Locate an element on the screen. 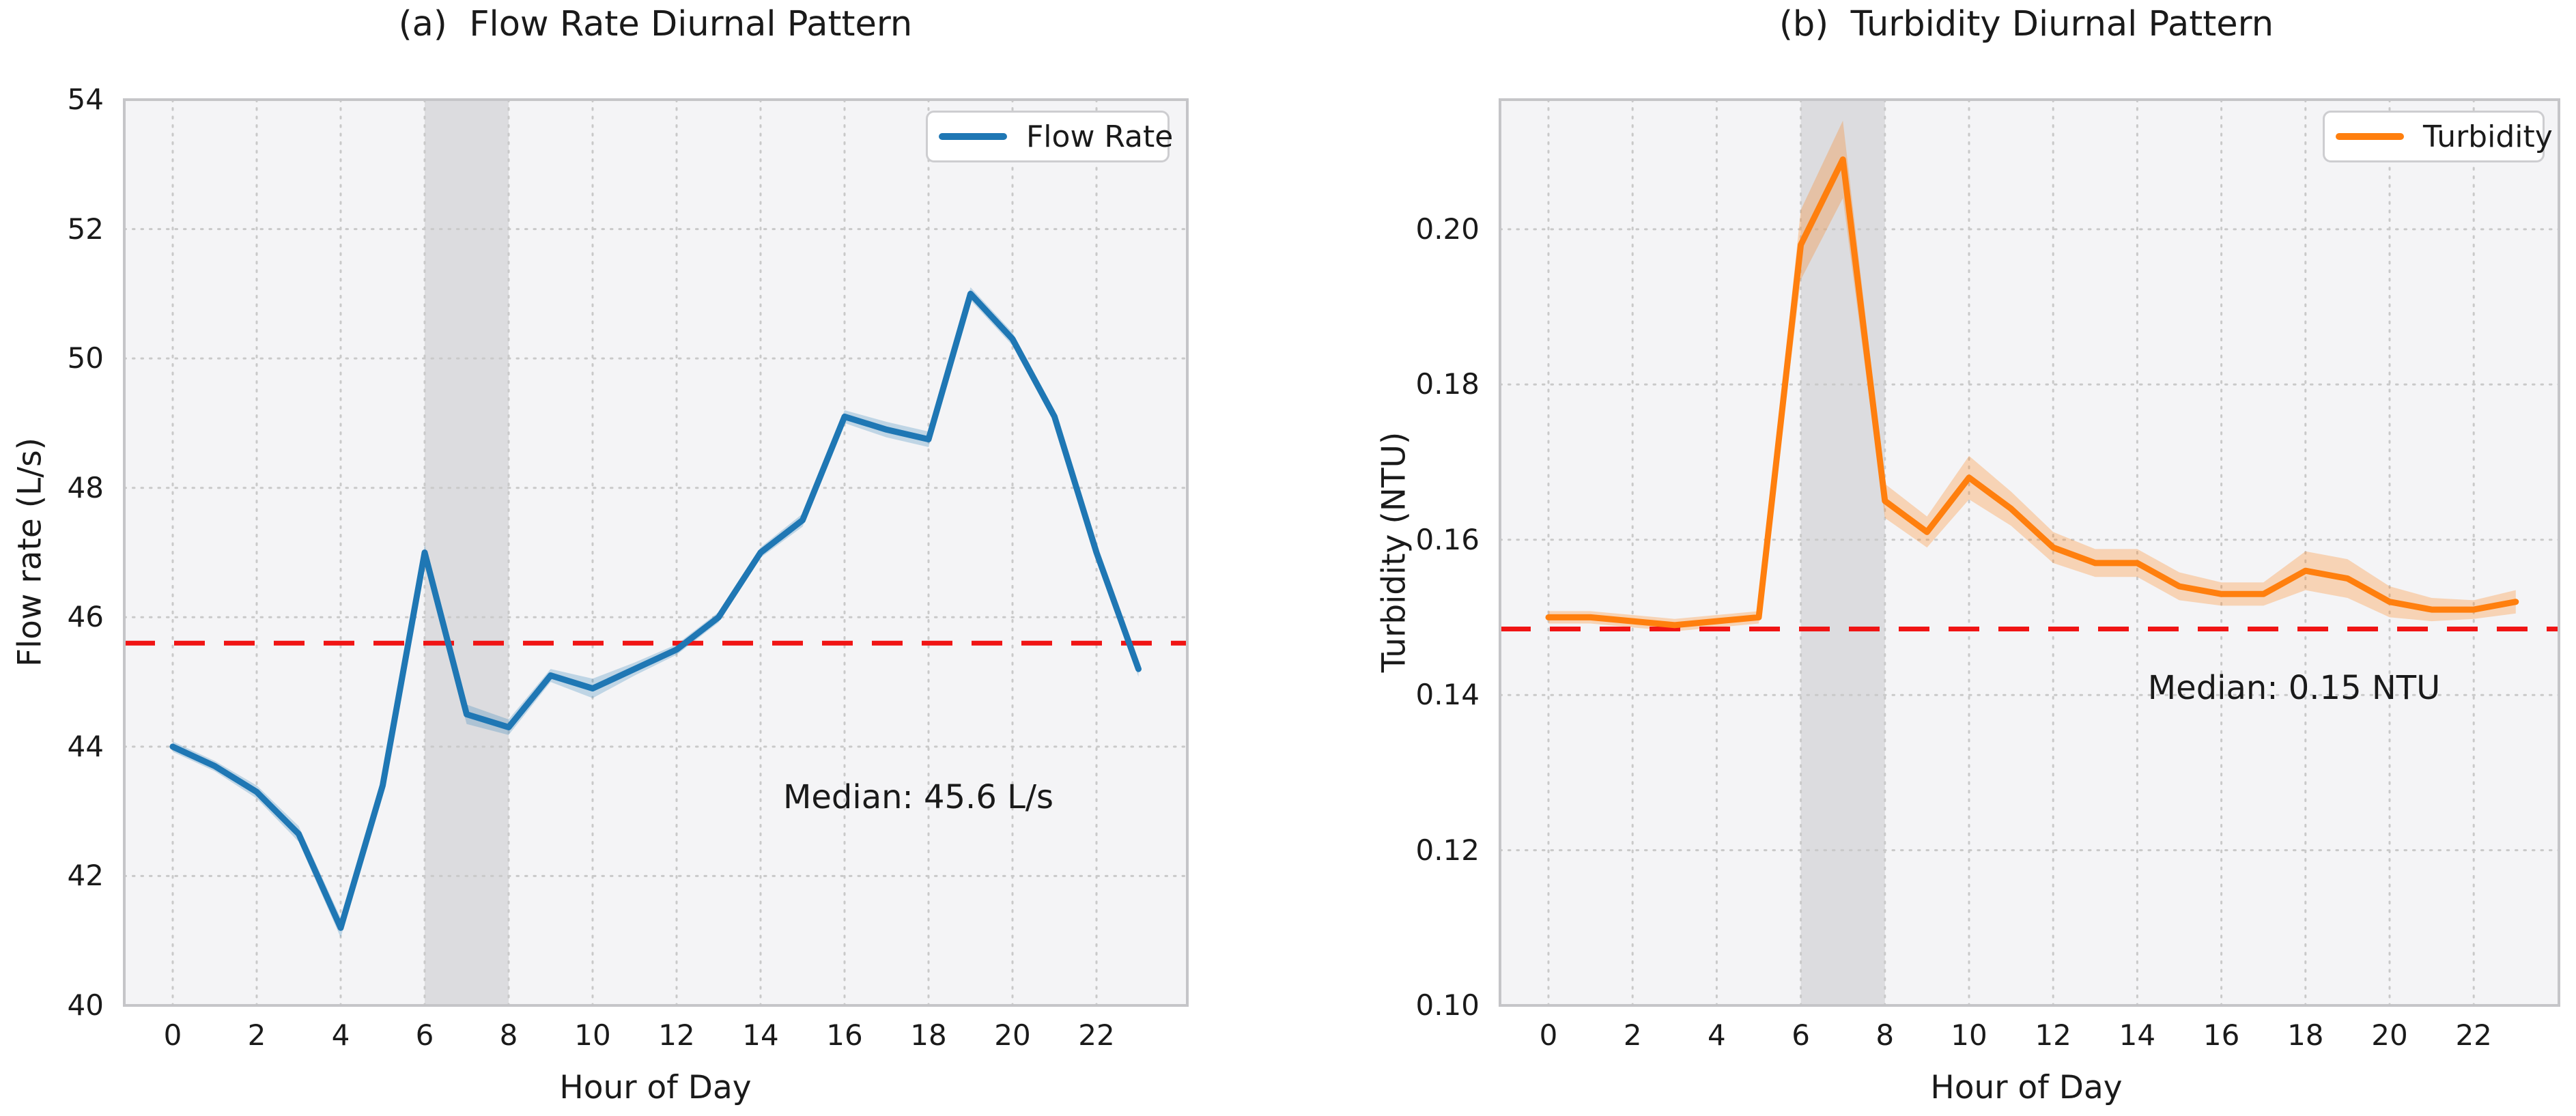  panel-a-shaded-region is located at coordinates (467, 553).